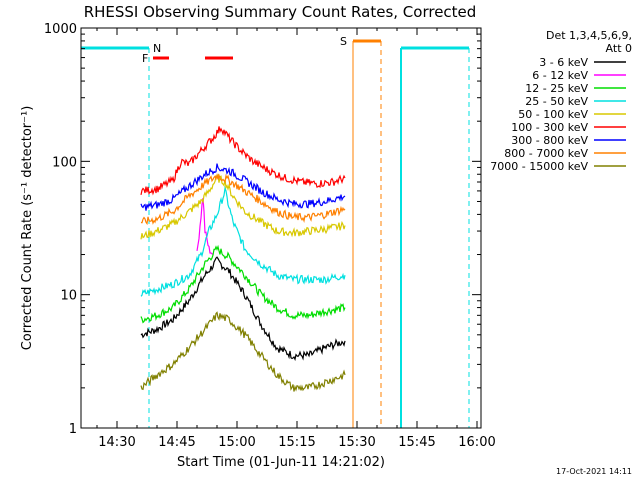  What do you see at coordinates (416, 442) in the screenshot?
I see `x-tick-label: 15:45` at bounding box center [416, 442].